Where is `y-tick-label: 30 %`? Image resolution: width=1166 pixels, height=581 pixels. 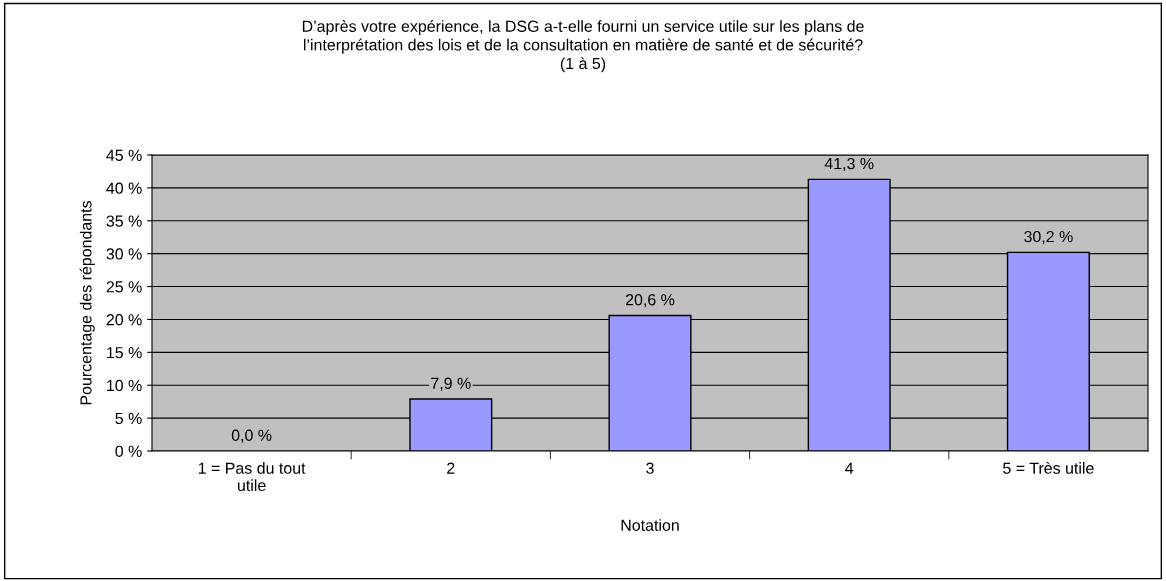
y-tick-label: 30 % is located at coordinates (124, 254).